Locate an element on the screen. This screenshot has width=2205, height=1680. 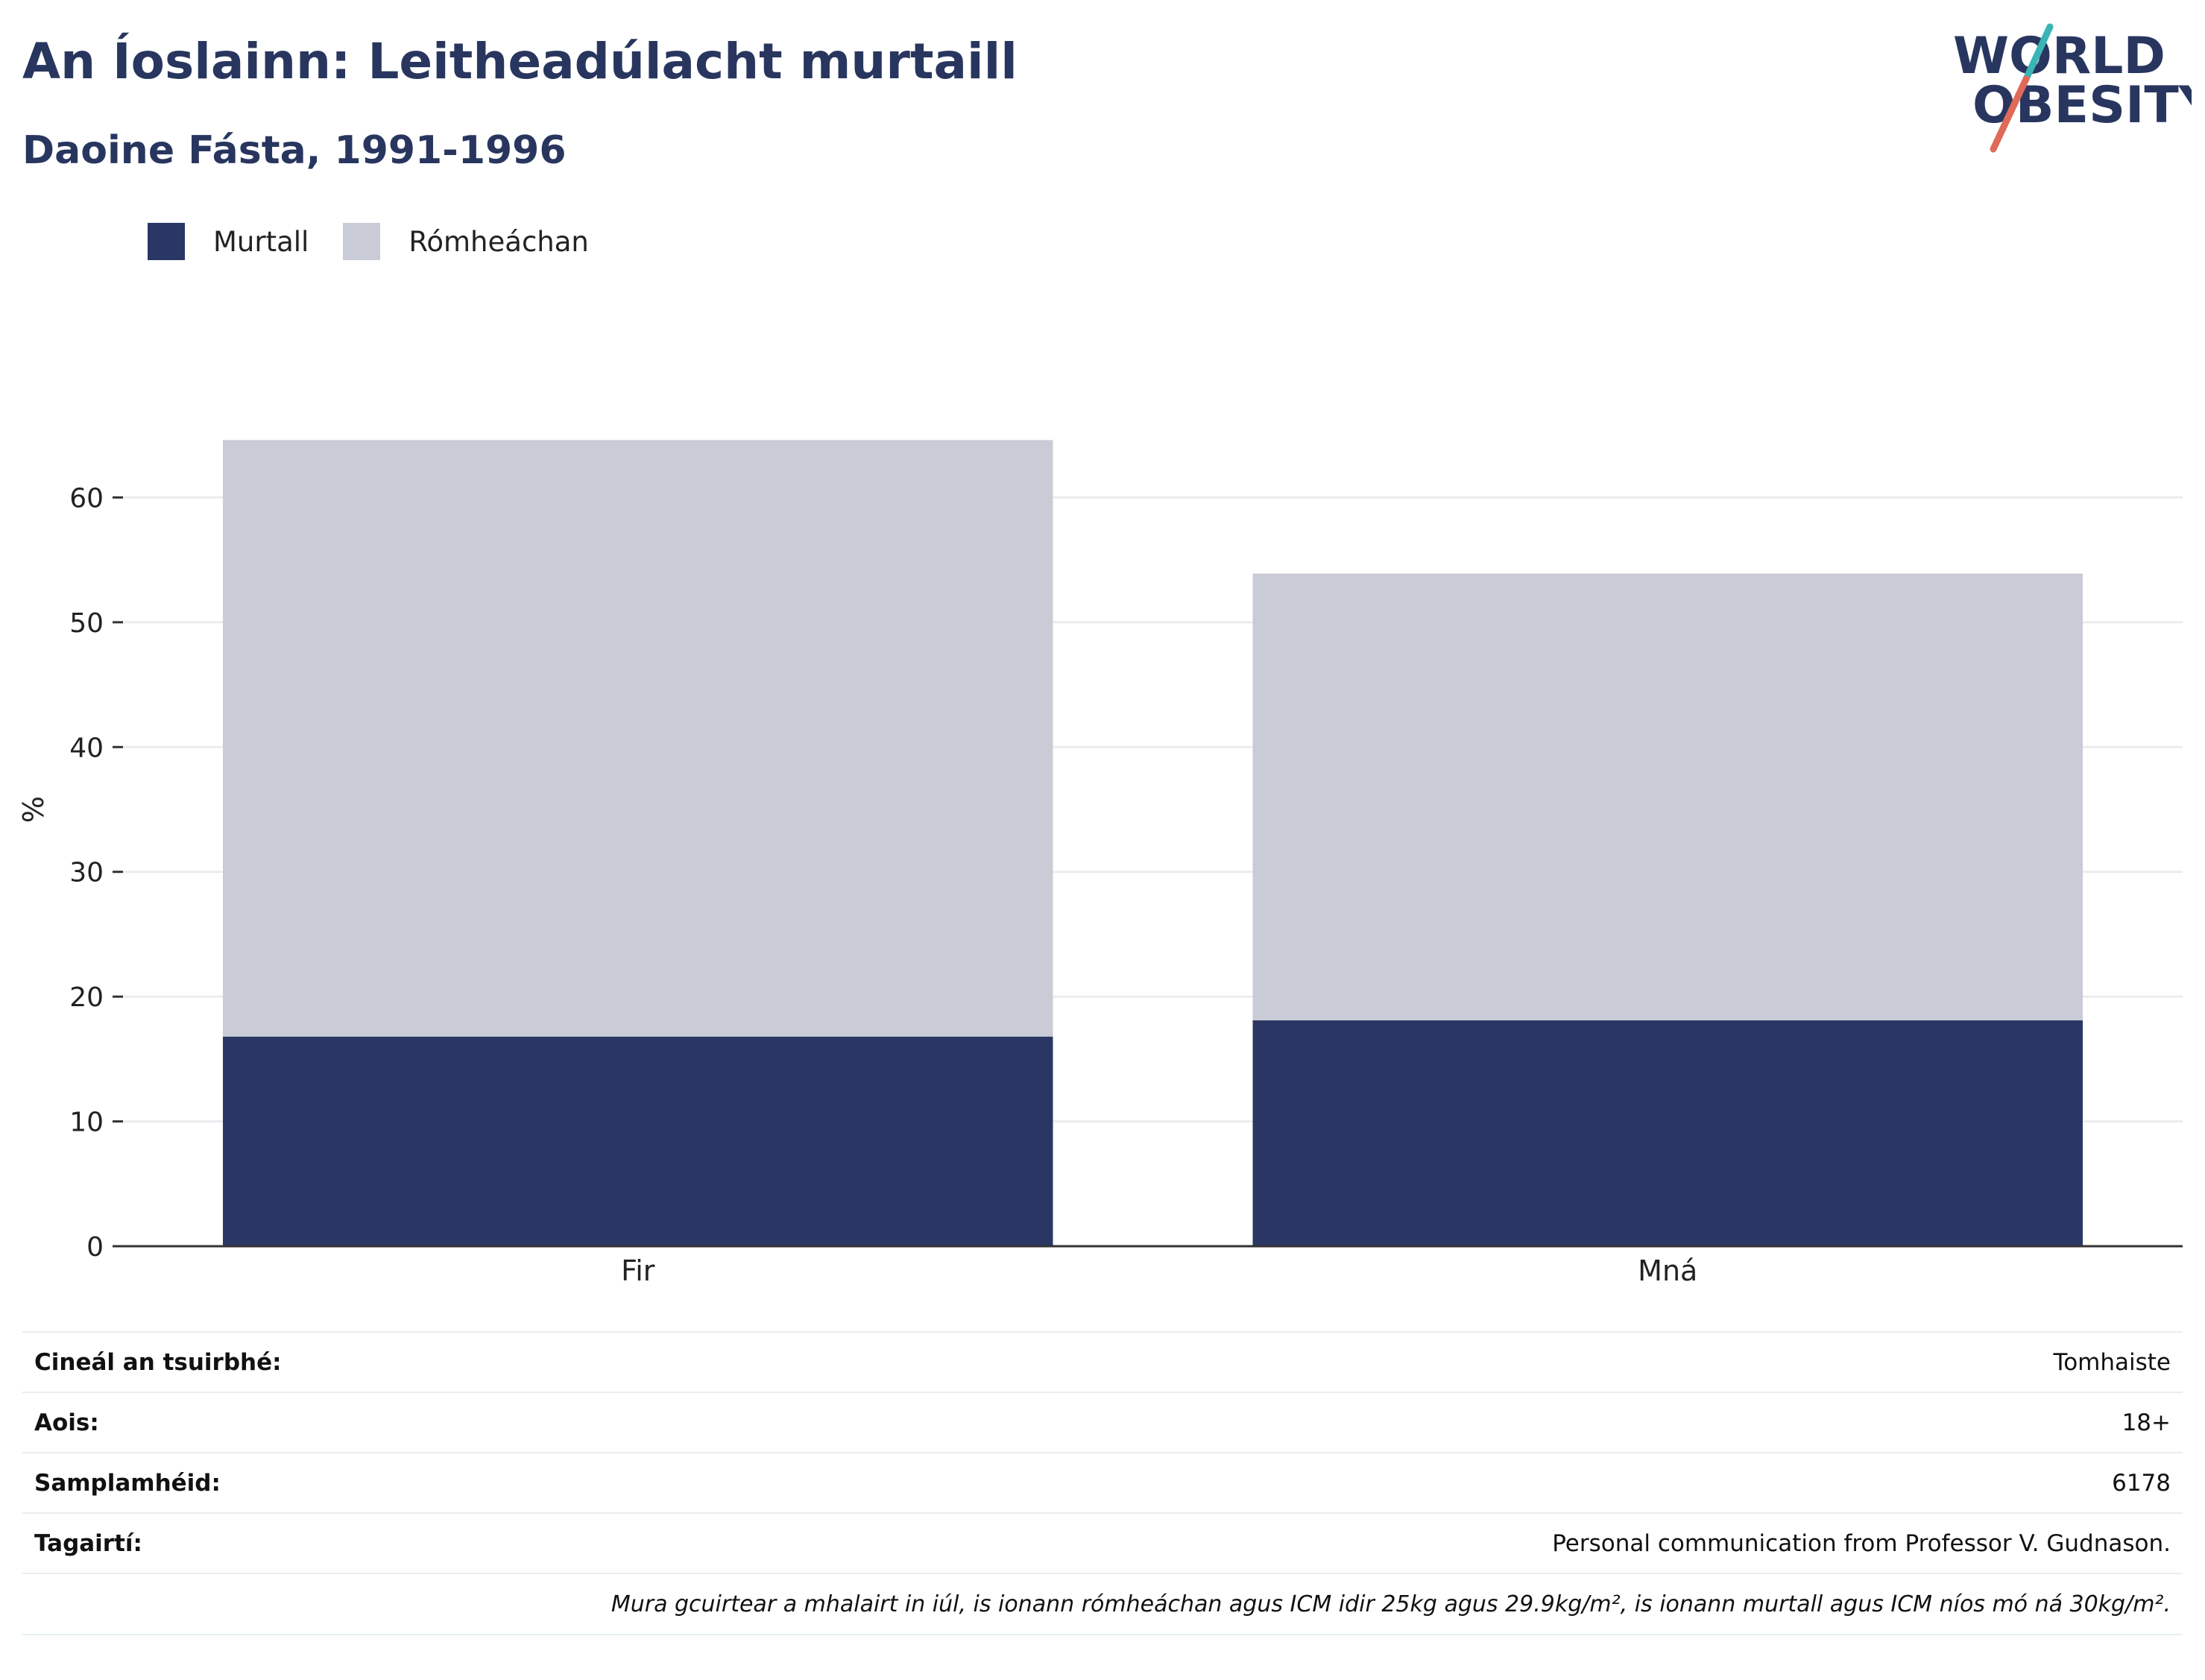
info-value: 6178 is located at coordinates (2141, 1483).